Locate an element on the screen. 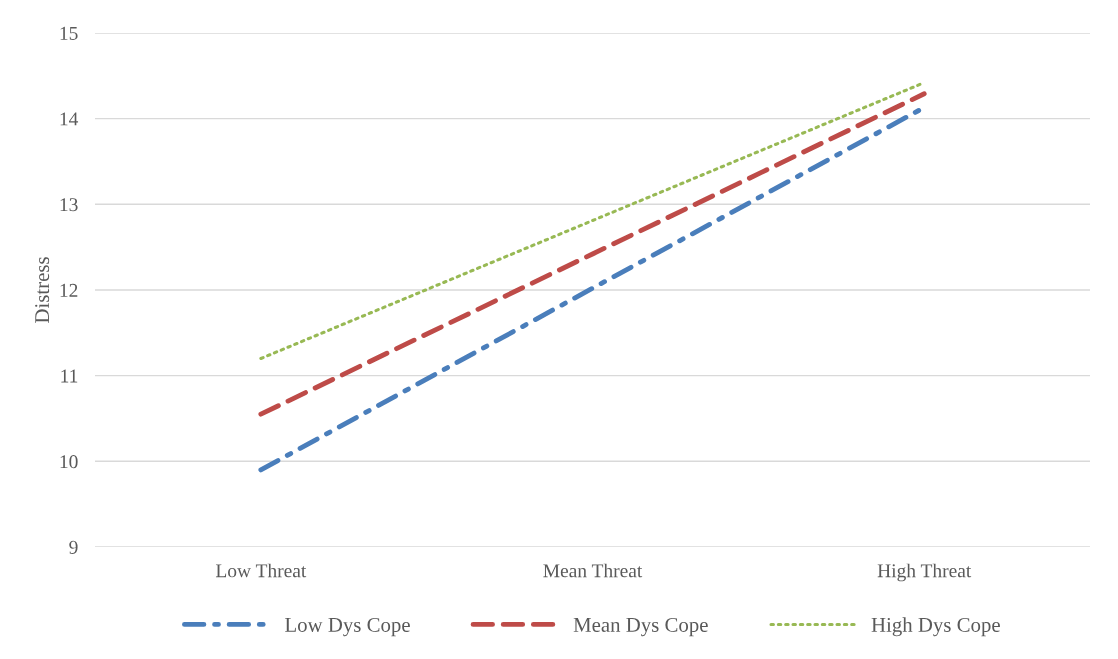 Image resolution: width=1118 pixels, height=659 pixels. x-tick-label: Low Threat is located at coordinates (261, 570).